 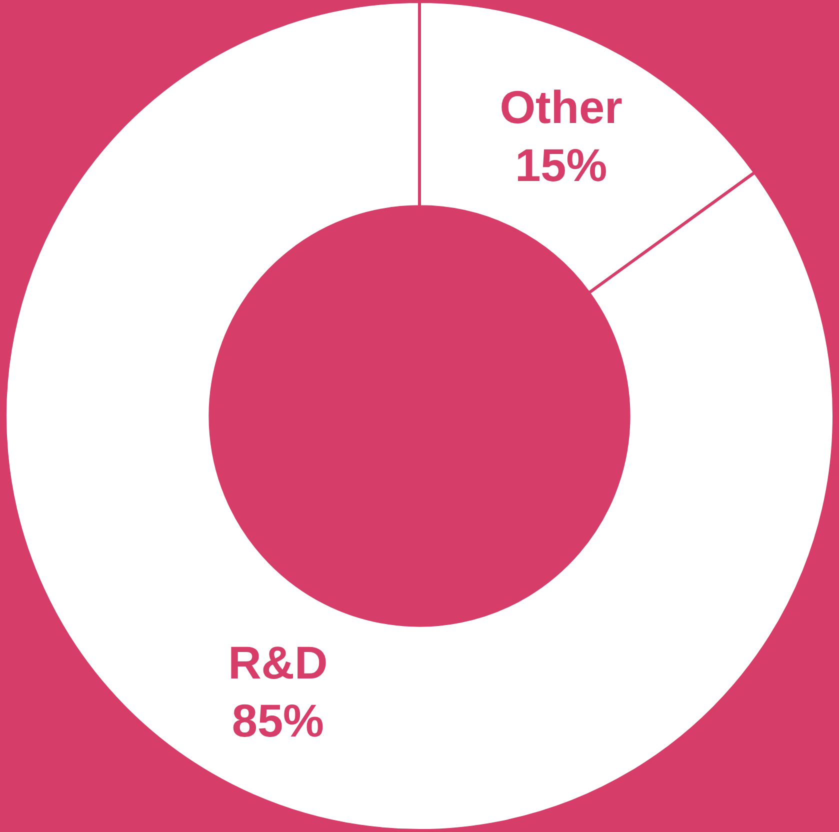 I want to click on data-label: 15%, so click(x=561, y=164).